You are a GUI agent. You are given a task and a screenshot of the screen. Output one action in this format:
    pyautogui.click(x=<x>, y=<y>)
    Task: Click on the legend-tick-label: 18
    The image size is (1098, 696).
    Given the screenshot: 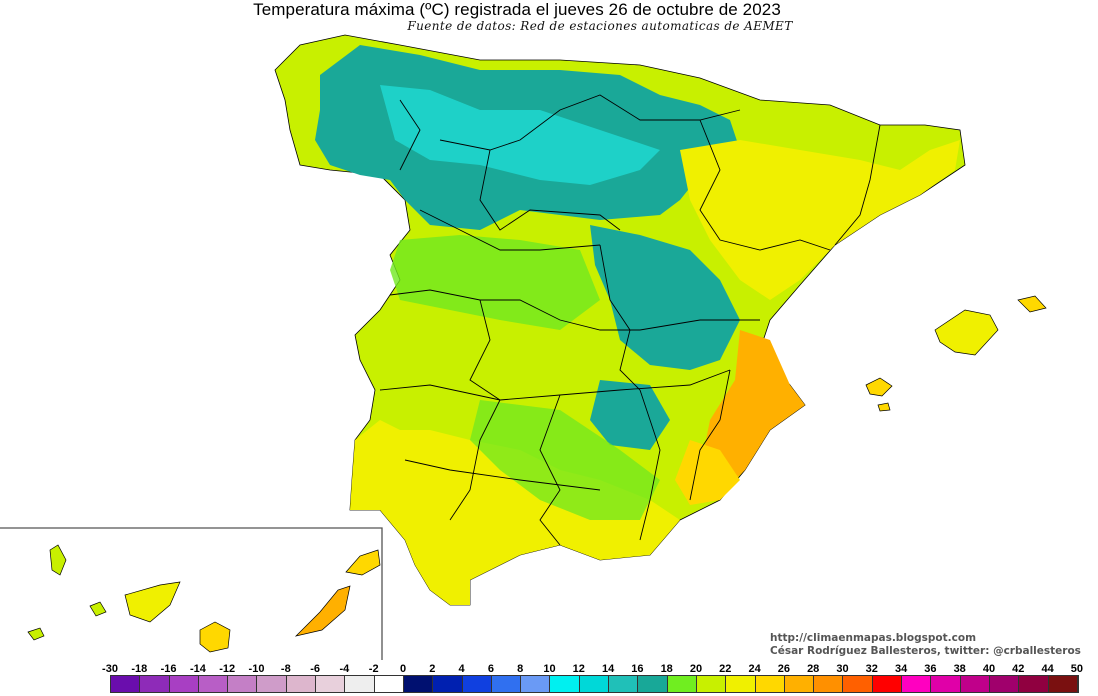 What is the action you would take?
    pyautogui.click(x=666, y=669)
    